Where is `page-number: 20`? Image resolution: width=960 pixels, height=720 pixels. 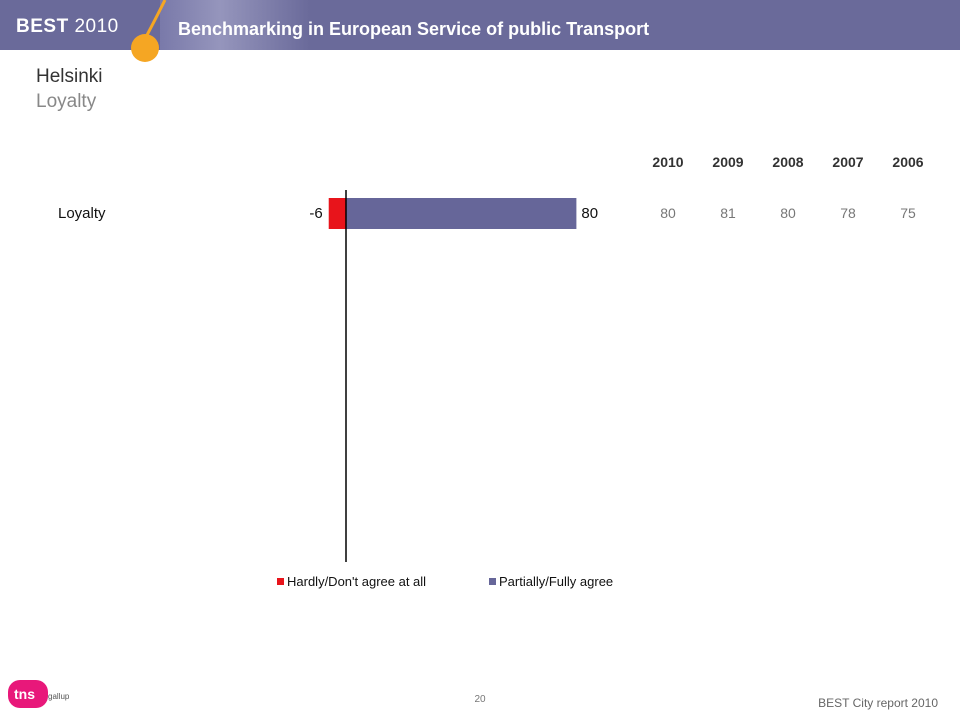
page-number: 20 is located at coordinates (480, 699).